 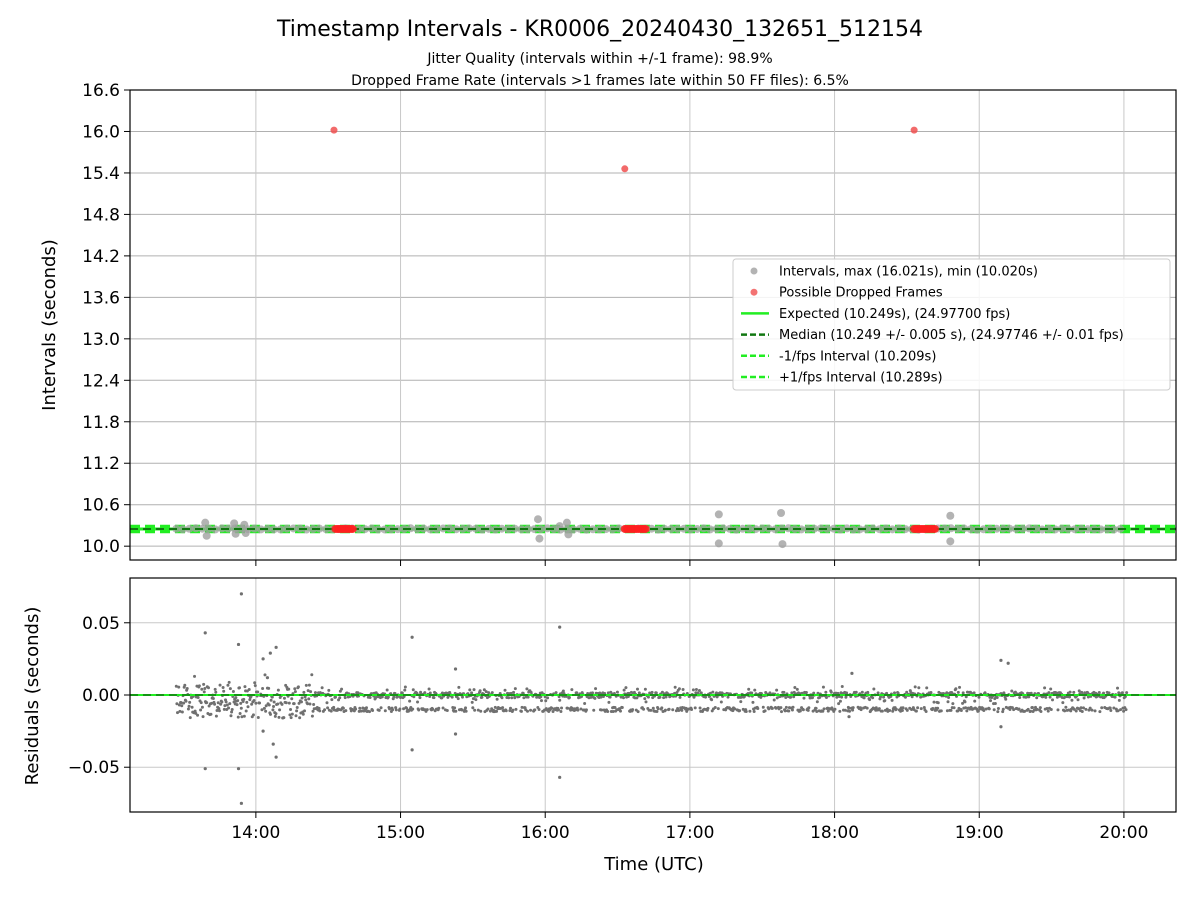 What do you see at coordinates (101, 624) in the screenshot?
I see `bottom-y-tick-label: 0.05` at bounding box center [101, 624].